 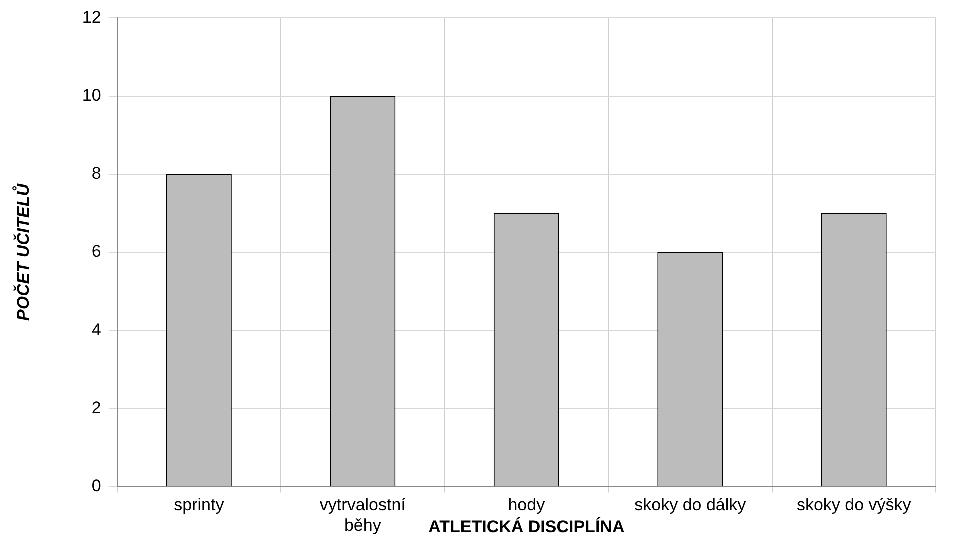 I want to click on x-tick-label: hody, so click(x=527, y=505).